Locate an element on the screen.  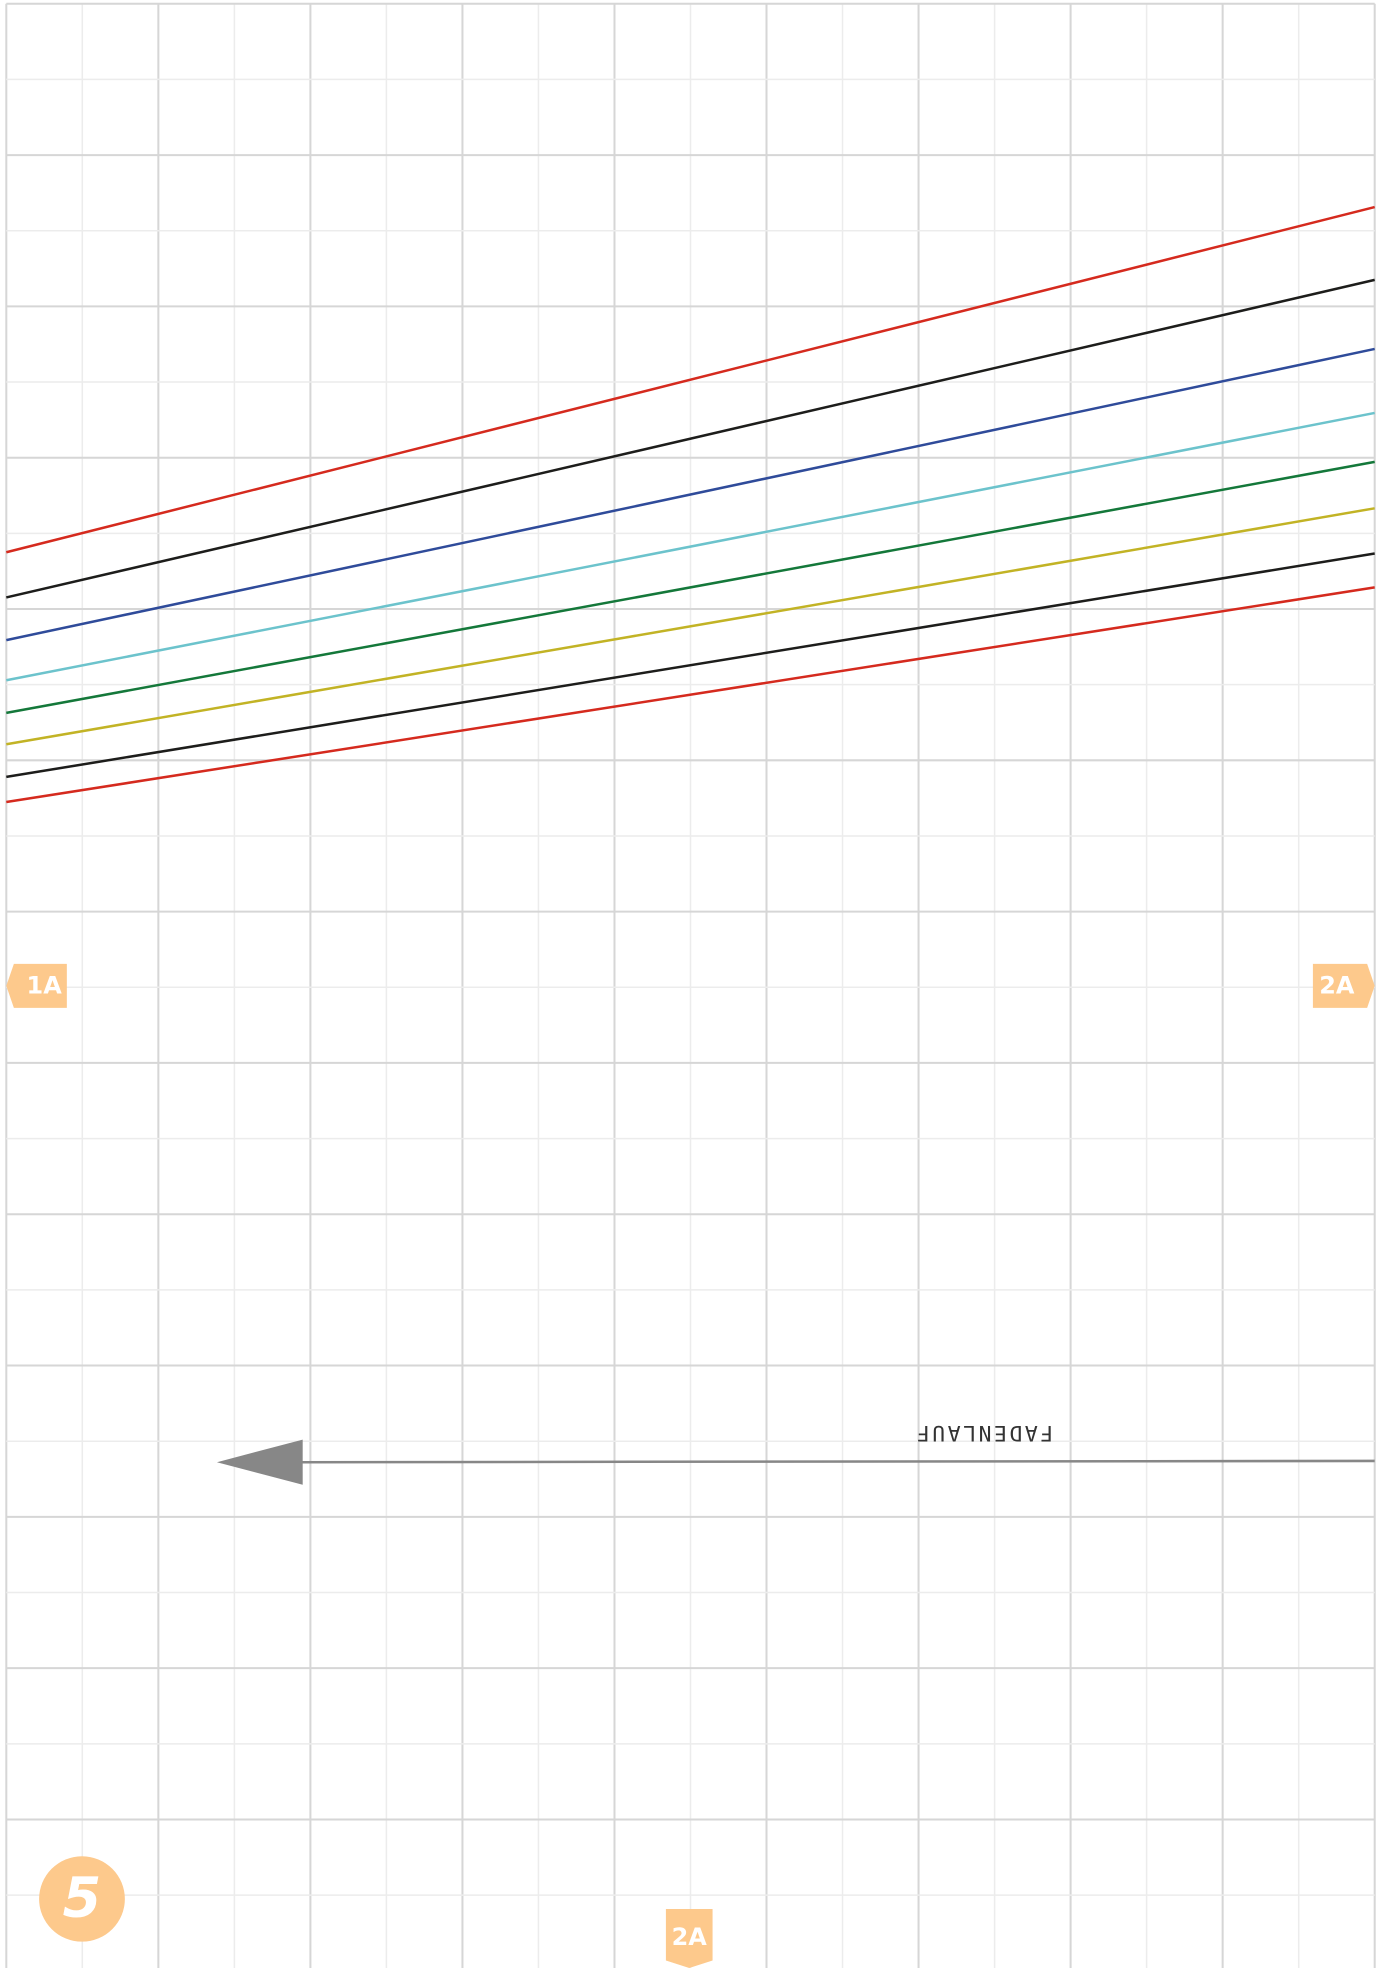
badge-bottom: 2A is located at coordinates (689, 1938).